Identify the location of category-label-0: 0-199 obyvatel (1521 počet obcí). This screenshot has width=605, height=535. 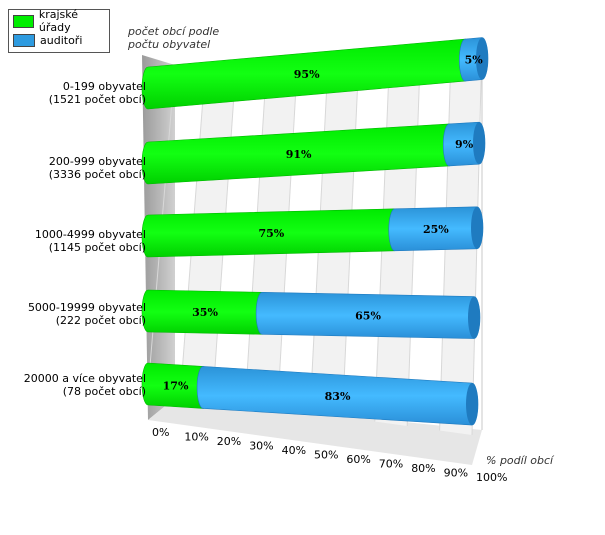
(81, 93).